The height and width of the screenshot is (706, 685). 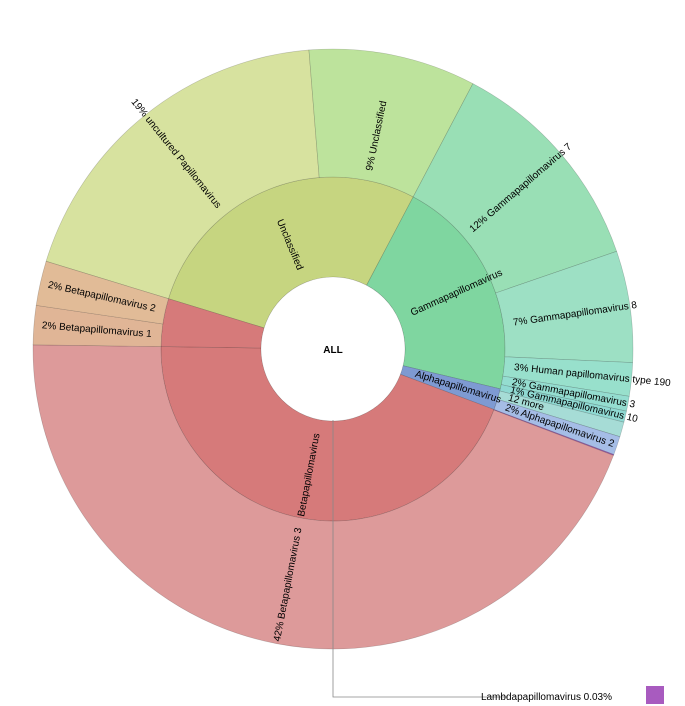 I want to click on outer-wedge-gamma7, so click(x=515, y=188).